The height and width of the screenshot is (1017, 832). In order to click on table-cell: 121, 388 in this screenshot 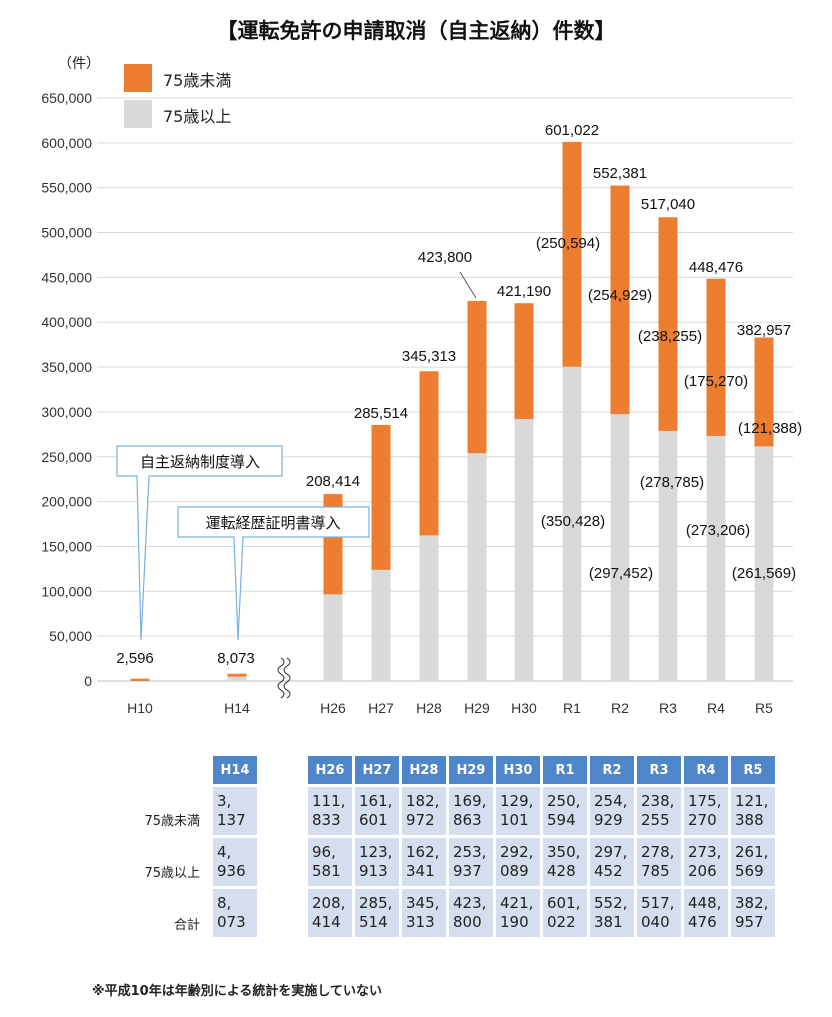, I will do `click(753, 811)`.